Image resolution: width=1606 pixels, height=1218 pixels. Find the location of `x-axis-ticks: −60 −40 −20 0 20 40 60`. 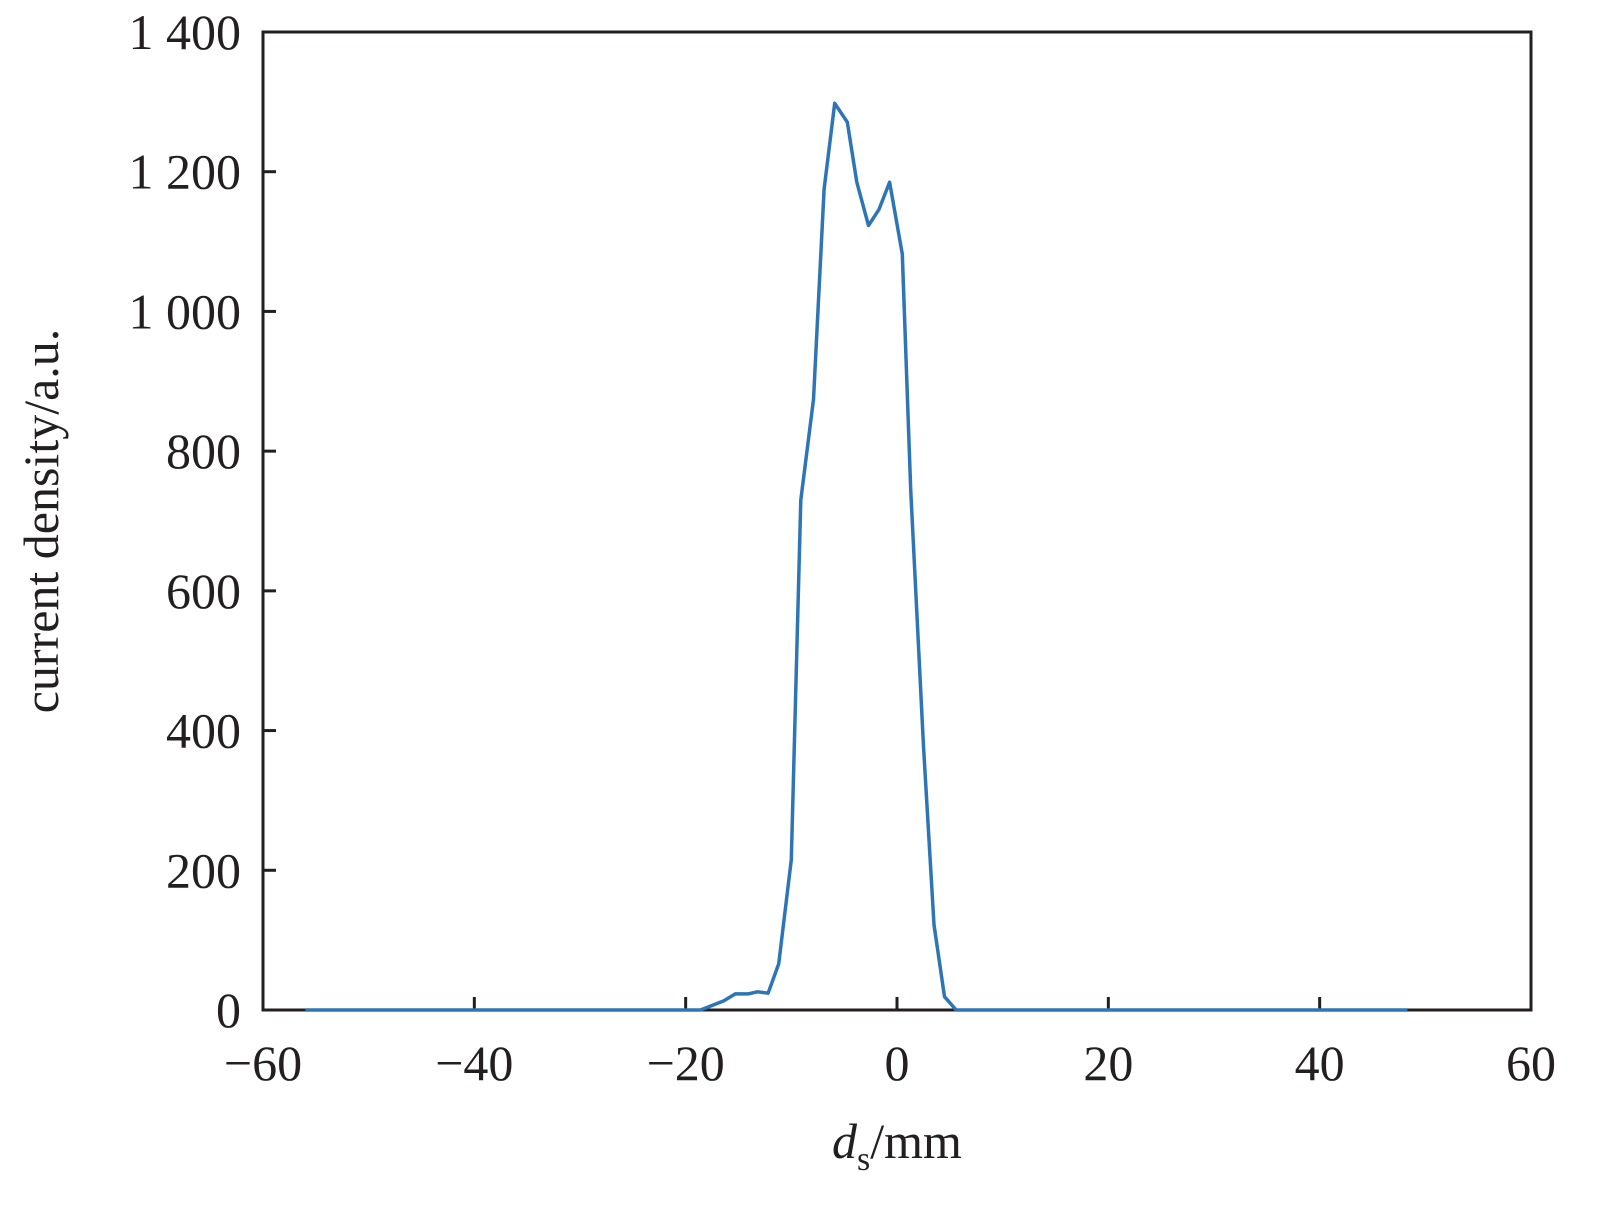

x-axis-ticks: −60 −40 −20 0 20 40 60 is located at coordinates (890, 1044).